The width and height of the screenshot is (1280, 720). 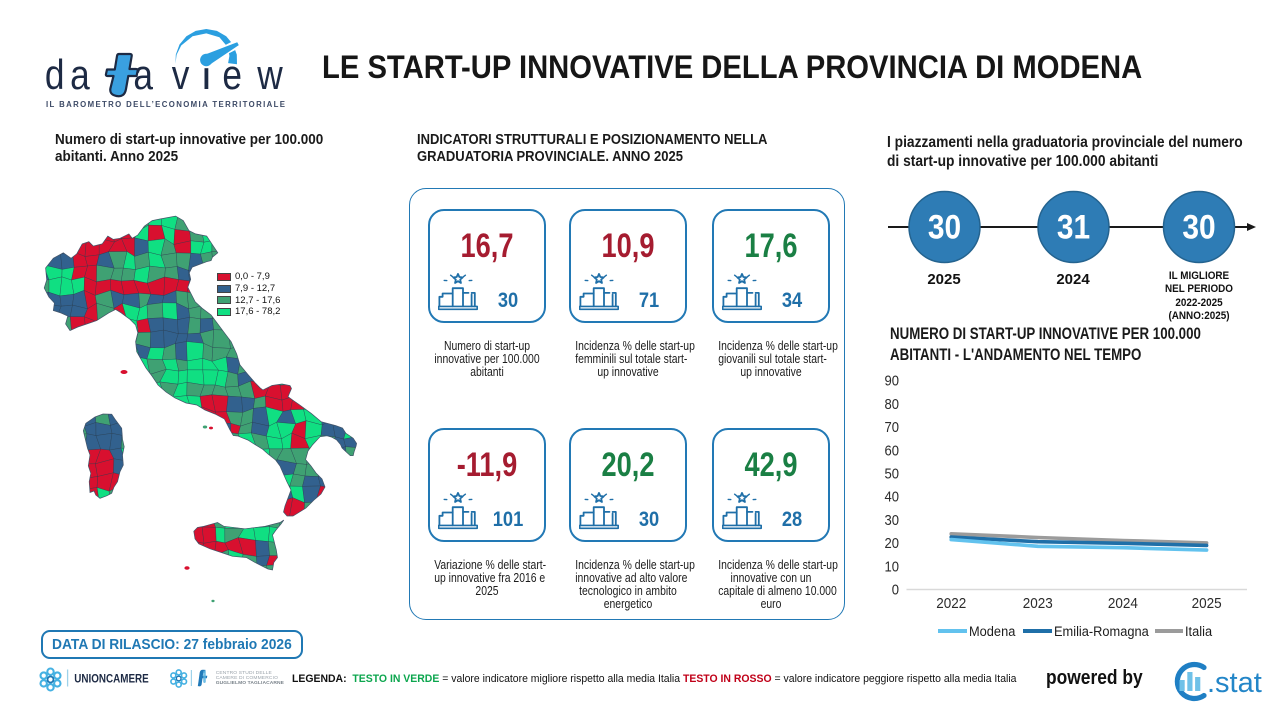 I want to click on svg-text: .stat, so click(x=1234, y=683).